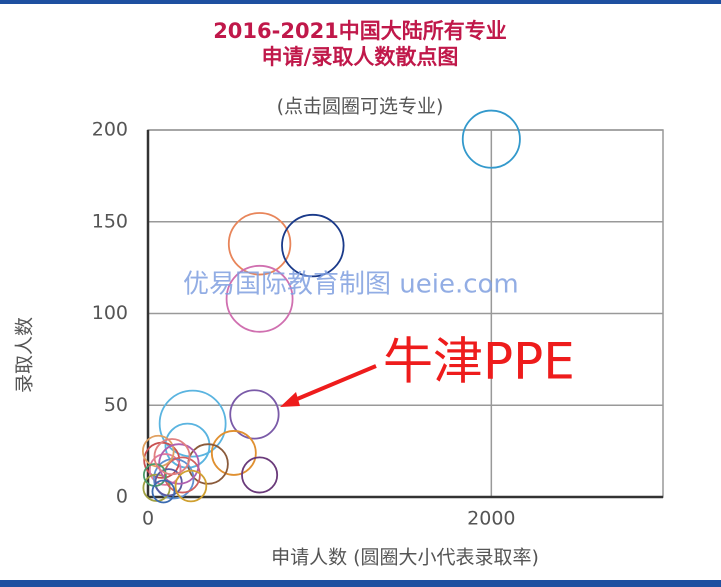  I want to click on y-tick-label: 150, so click(110, 221).